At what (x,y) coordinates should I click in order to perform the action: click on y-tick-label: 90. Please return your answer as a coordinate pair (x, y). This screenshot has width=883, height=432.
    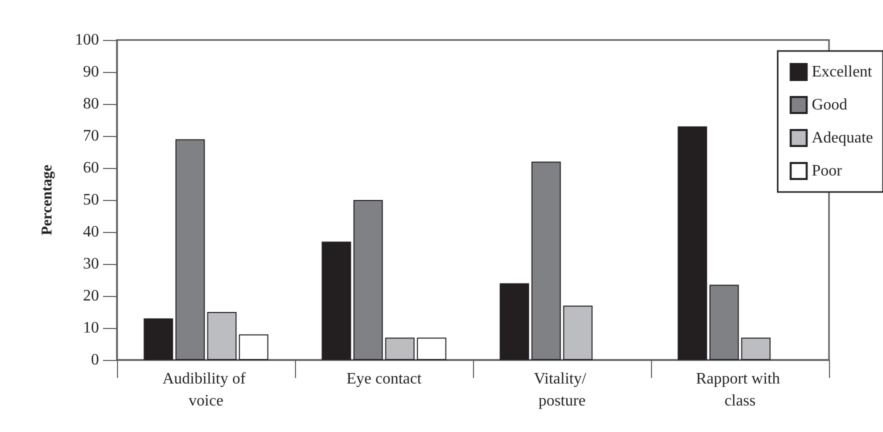
    Looking at the image, I should click on (91, 72).